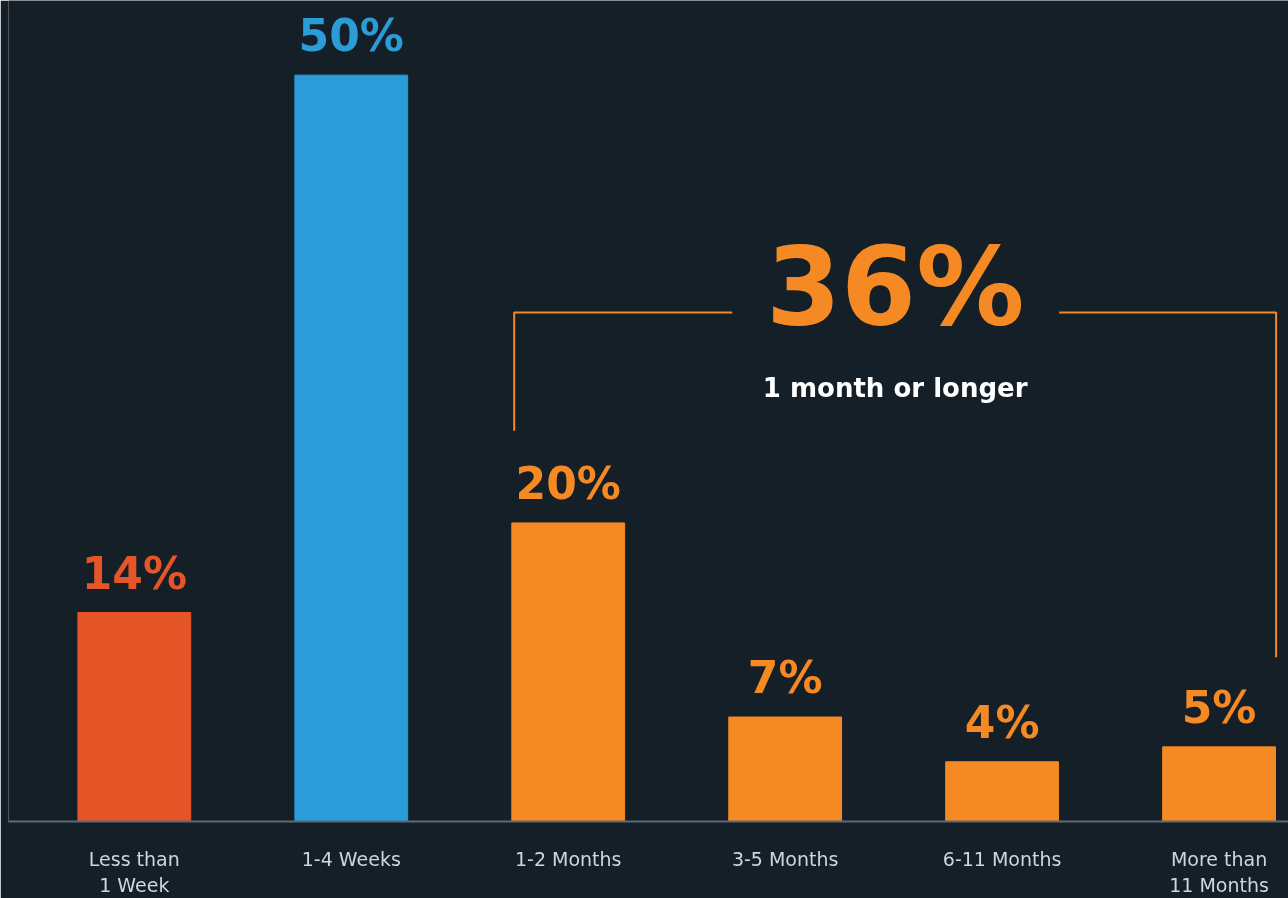 The height and width of the screenshot is (898, 1288). I want to click on x-tick-label: 1-4 Weeks, so click(351, 858).